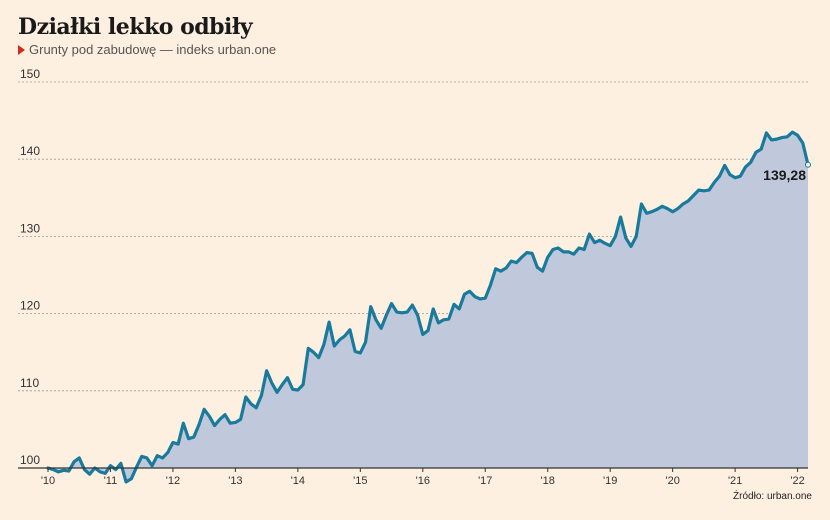 This screenshot has width=830, height=520. Describe the element at coordinates (30, 151) in the screenshot. I see `y-tick-label: 140` at that location.